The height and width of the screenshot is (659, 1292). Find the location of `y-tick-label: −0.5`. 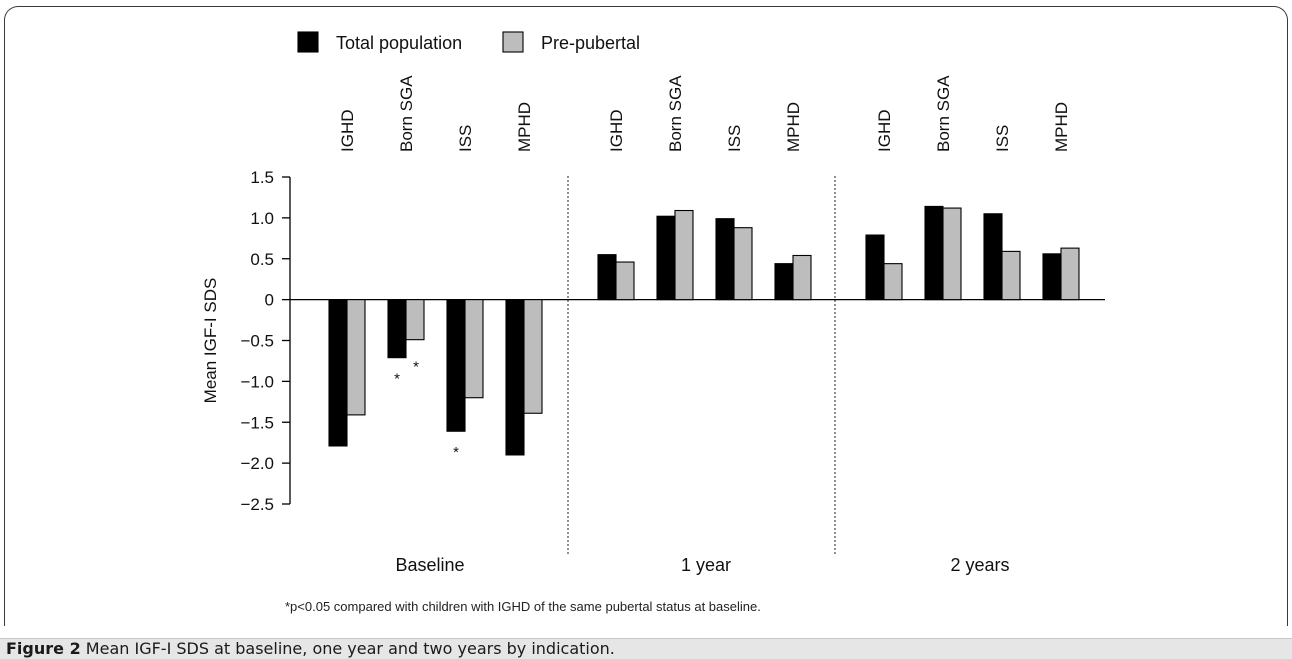

y-tick-label: −0.5 is located at coordinates (257, 341).